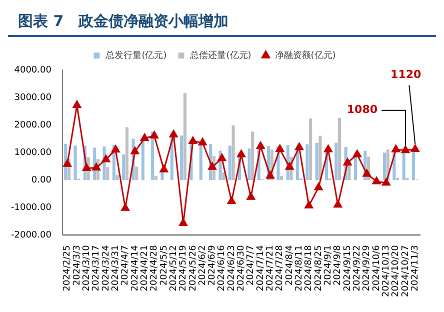 The width and height of the screenshot is (444, 312). I want to click on chart-title: 图表 7 政金债净融资小幅增加, so click(222, 22).